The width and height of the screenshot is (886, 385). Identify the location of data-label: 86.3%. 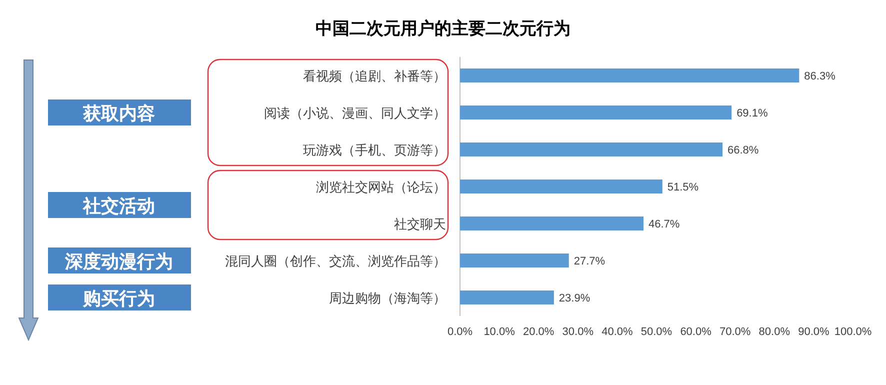
(820, 76).